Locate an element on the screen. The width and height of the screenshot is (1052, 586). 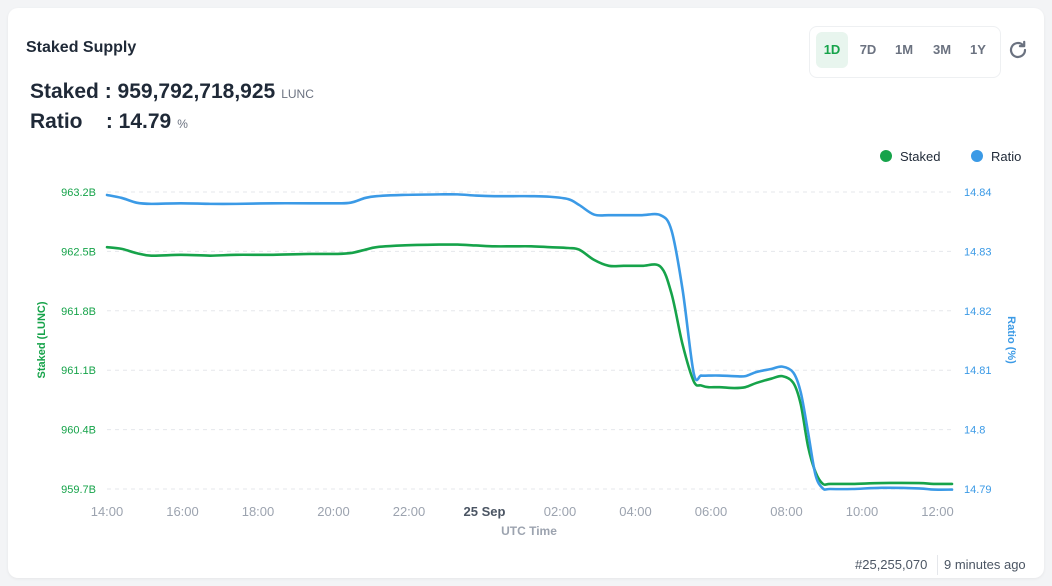
staked-stat: Staked : 959,792,718,925 LUNC is located at coordinates (172, 91).